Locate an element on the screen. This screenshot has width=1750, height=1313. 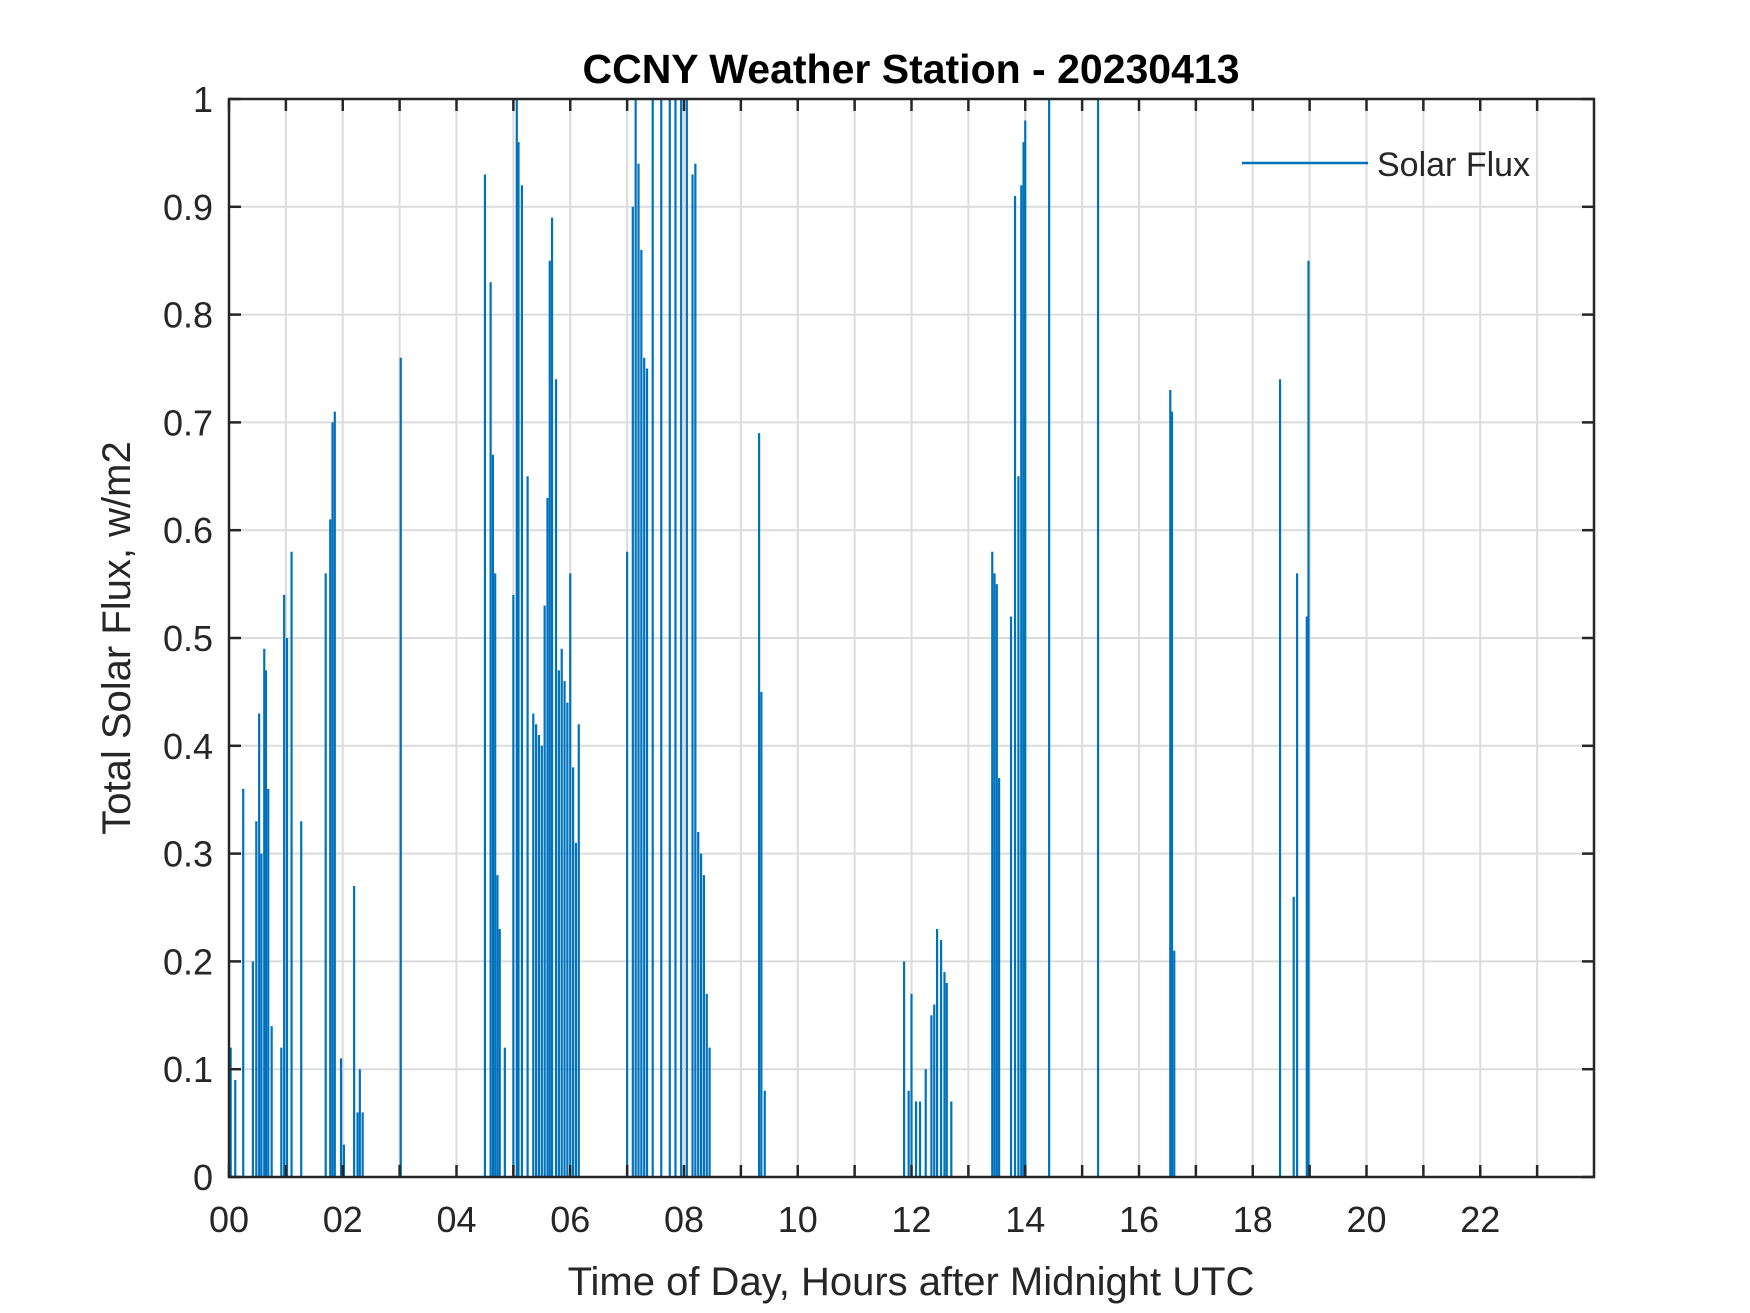
y-tick-label: 0.2 is located at coordinates (188, 961).